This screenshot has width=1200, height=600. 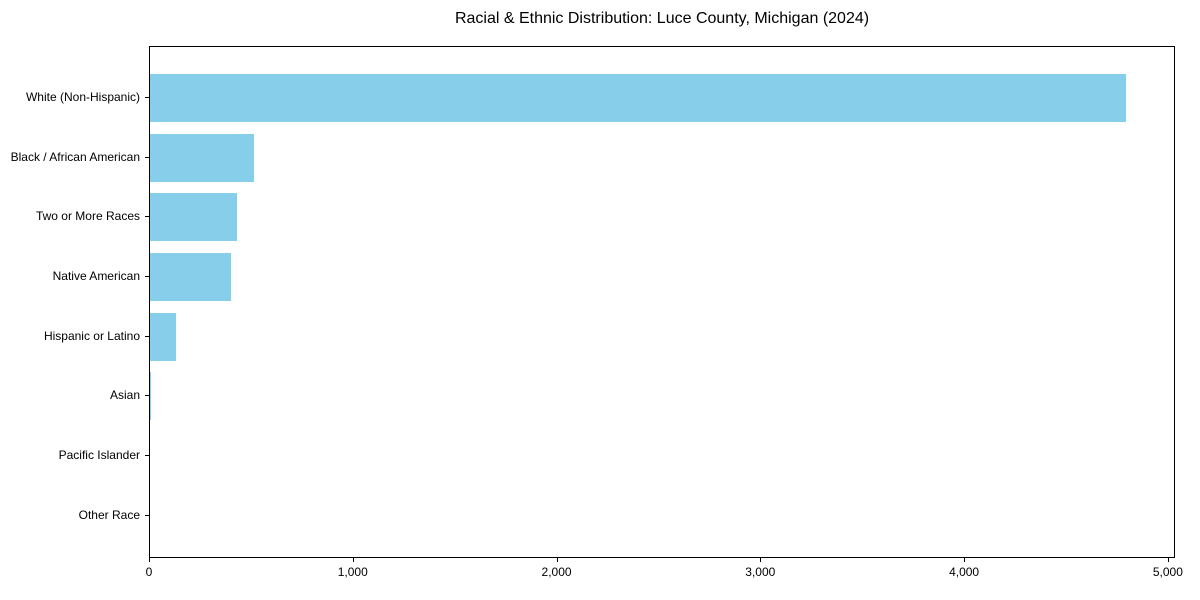 What do you see at coordinates (163, 336) in the screenshot?
I see `bar-hispanic-or-latino` at bounding box center [163, 336].